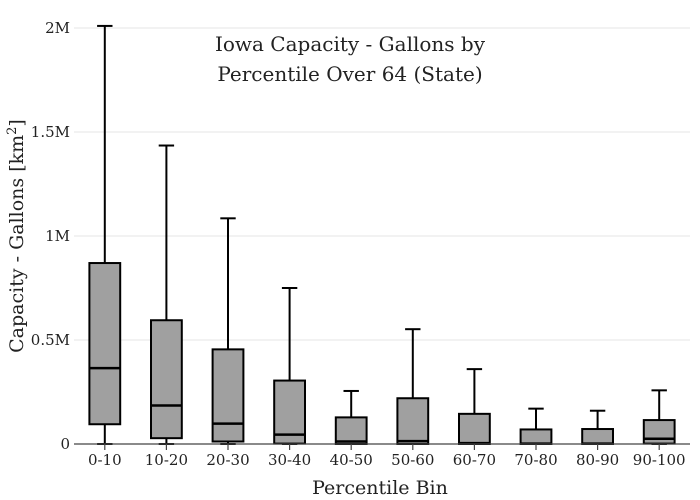 The image size is (700, 500). I want to click on y-tick-label-1: 0.5M, so click(50, 340).